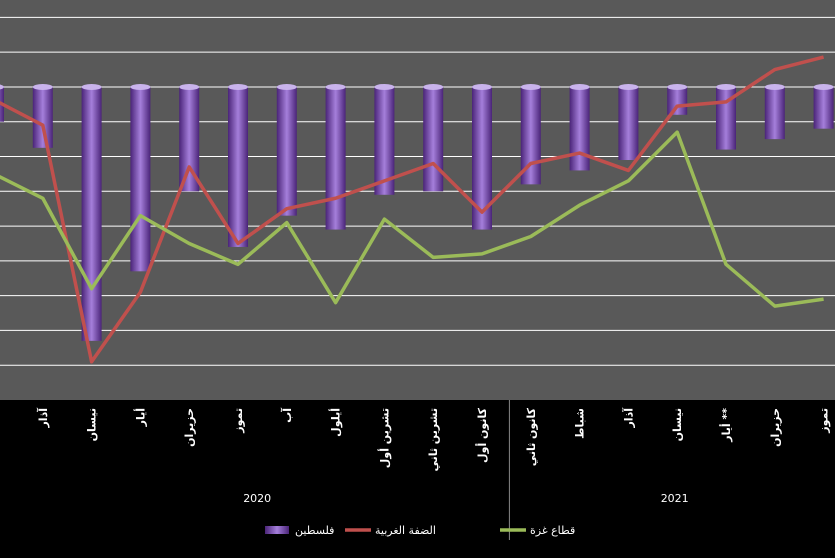 This screenshot has height=558, width=835. I want to click on x-tick-label: أيار **, so click(726, 425).